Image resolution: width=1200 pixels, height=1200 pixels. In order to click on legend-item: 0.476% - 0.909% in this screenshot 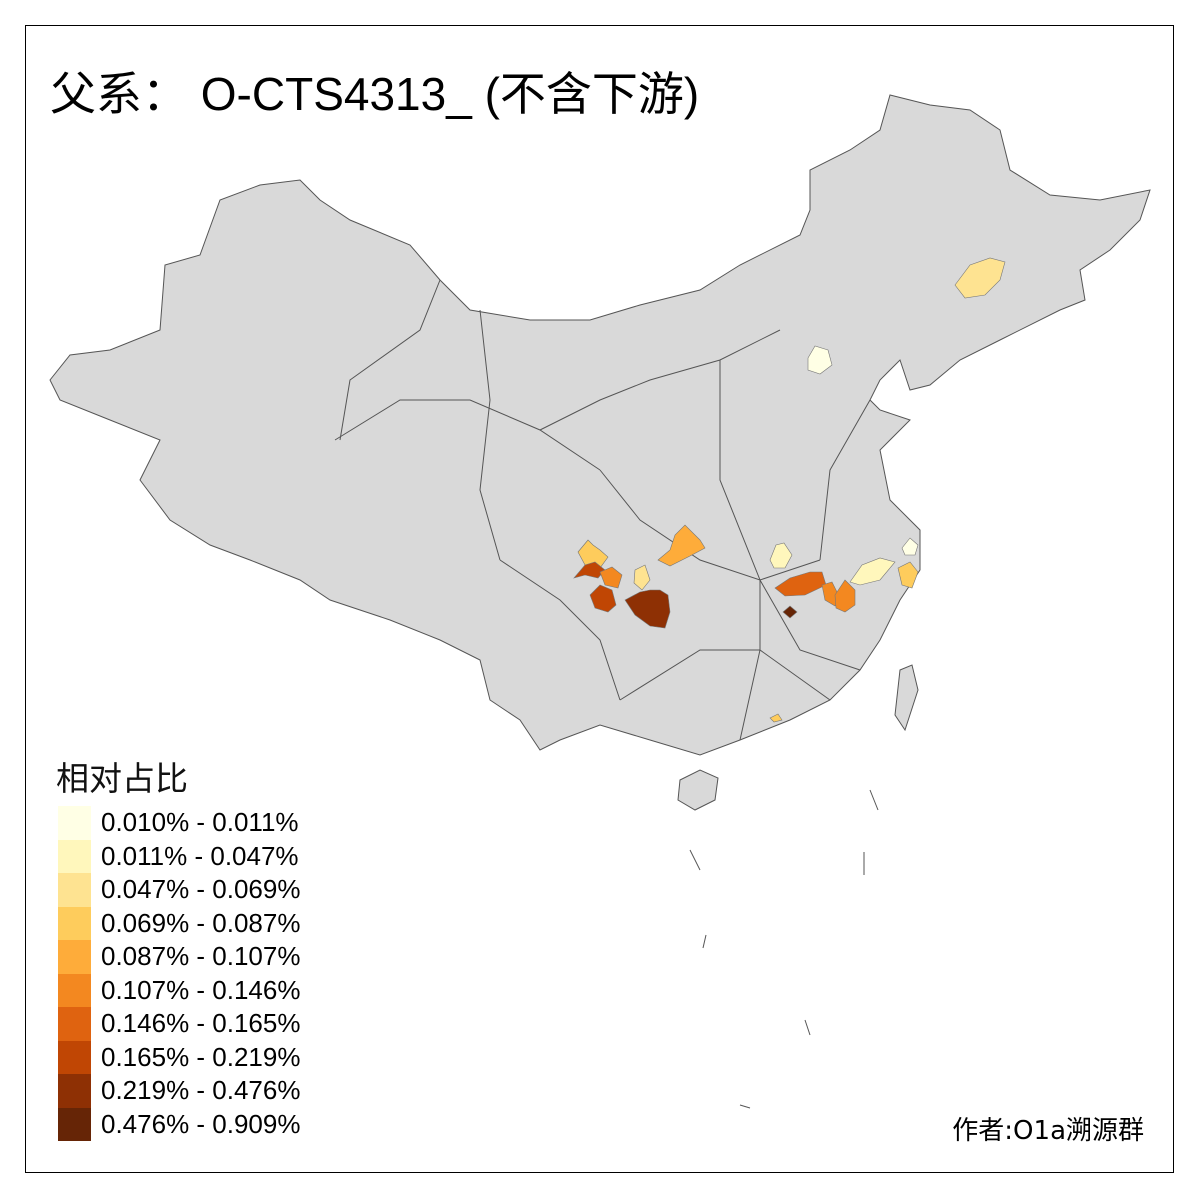, I will do `click(179, 1124)`.